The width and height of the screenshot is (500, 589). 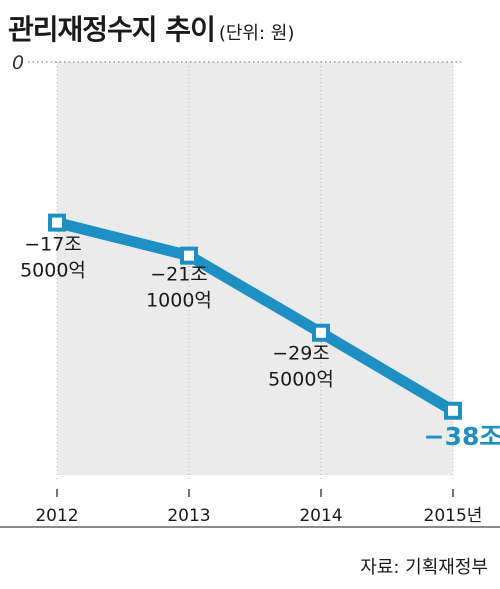 What do you see at coordinates (18, 63) in the screenshot?
I see `zero-label: 0` at bounding box center [18, 63].